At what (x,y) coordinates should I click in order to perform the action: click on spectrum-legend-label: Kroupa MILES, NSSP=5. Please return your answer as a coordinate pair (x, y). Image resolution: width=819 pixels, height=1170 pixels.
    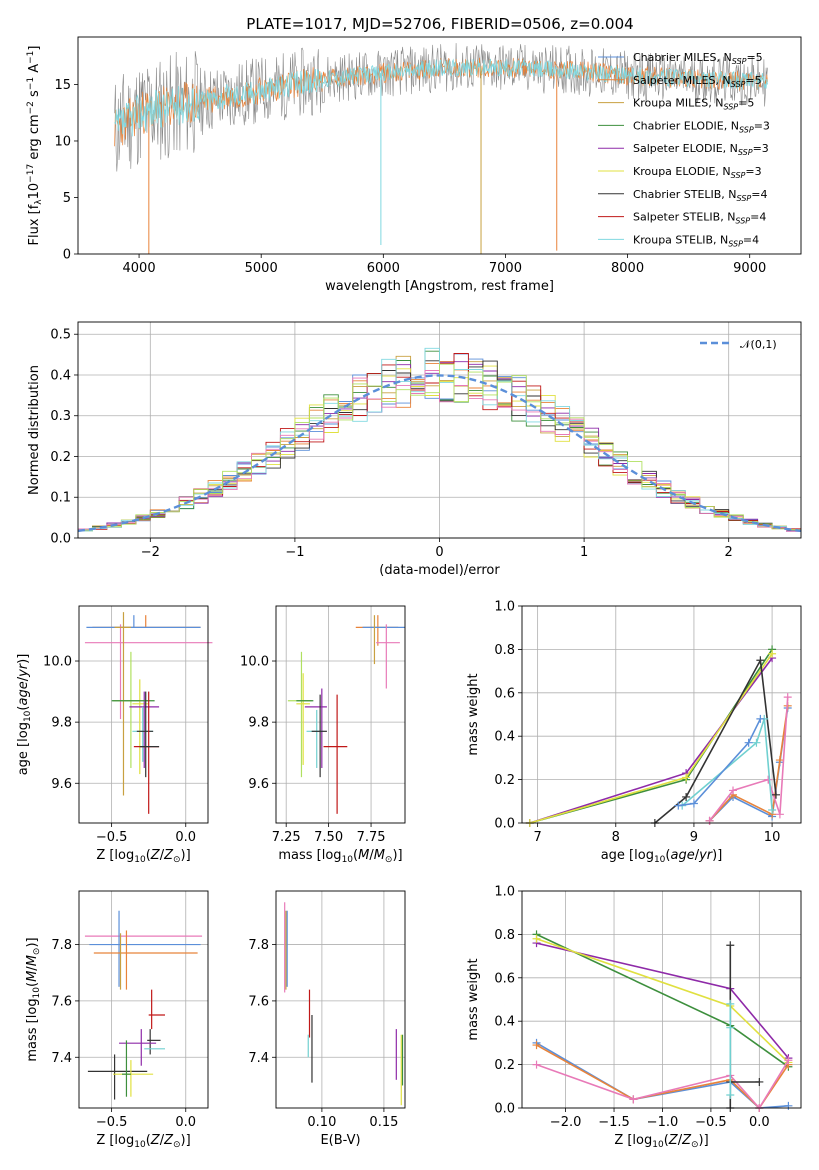
    Looking at the image, I should click on (693, 104).